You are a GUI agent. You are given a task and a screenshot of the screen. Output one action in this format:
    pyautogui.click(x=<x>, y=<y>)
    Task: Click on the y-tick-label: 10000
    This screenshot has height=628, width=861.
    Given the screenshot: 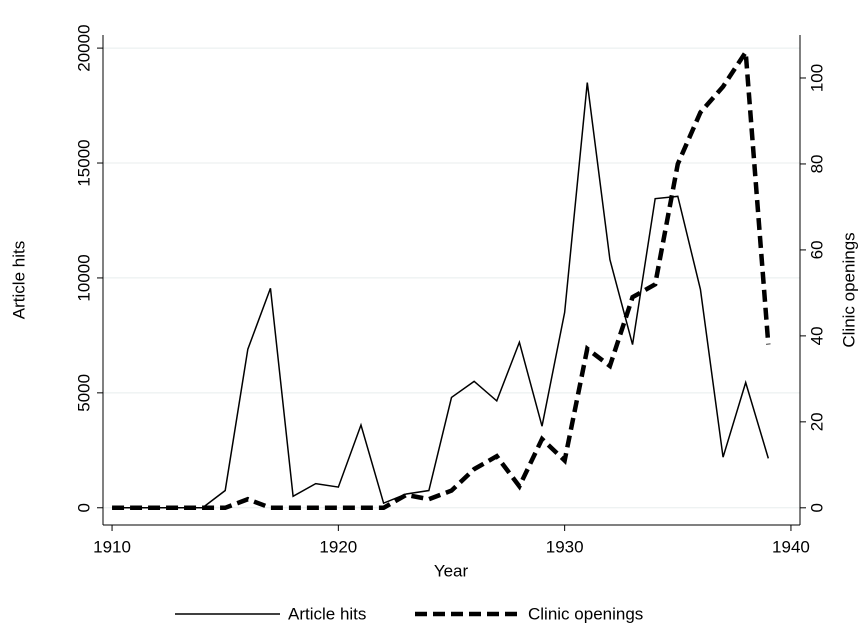 What is the action you would take?
    pyautogui.click(x=83, y=277)
    